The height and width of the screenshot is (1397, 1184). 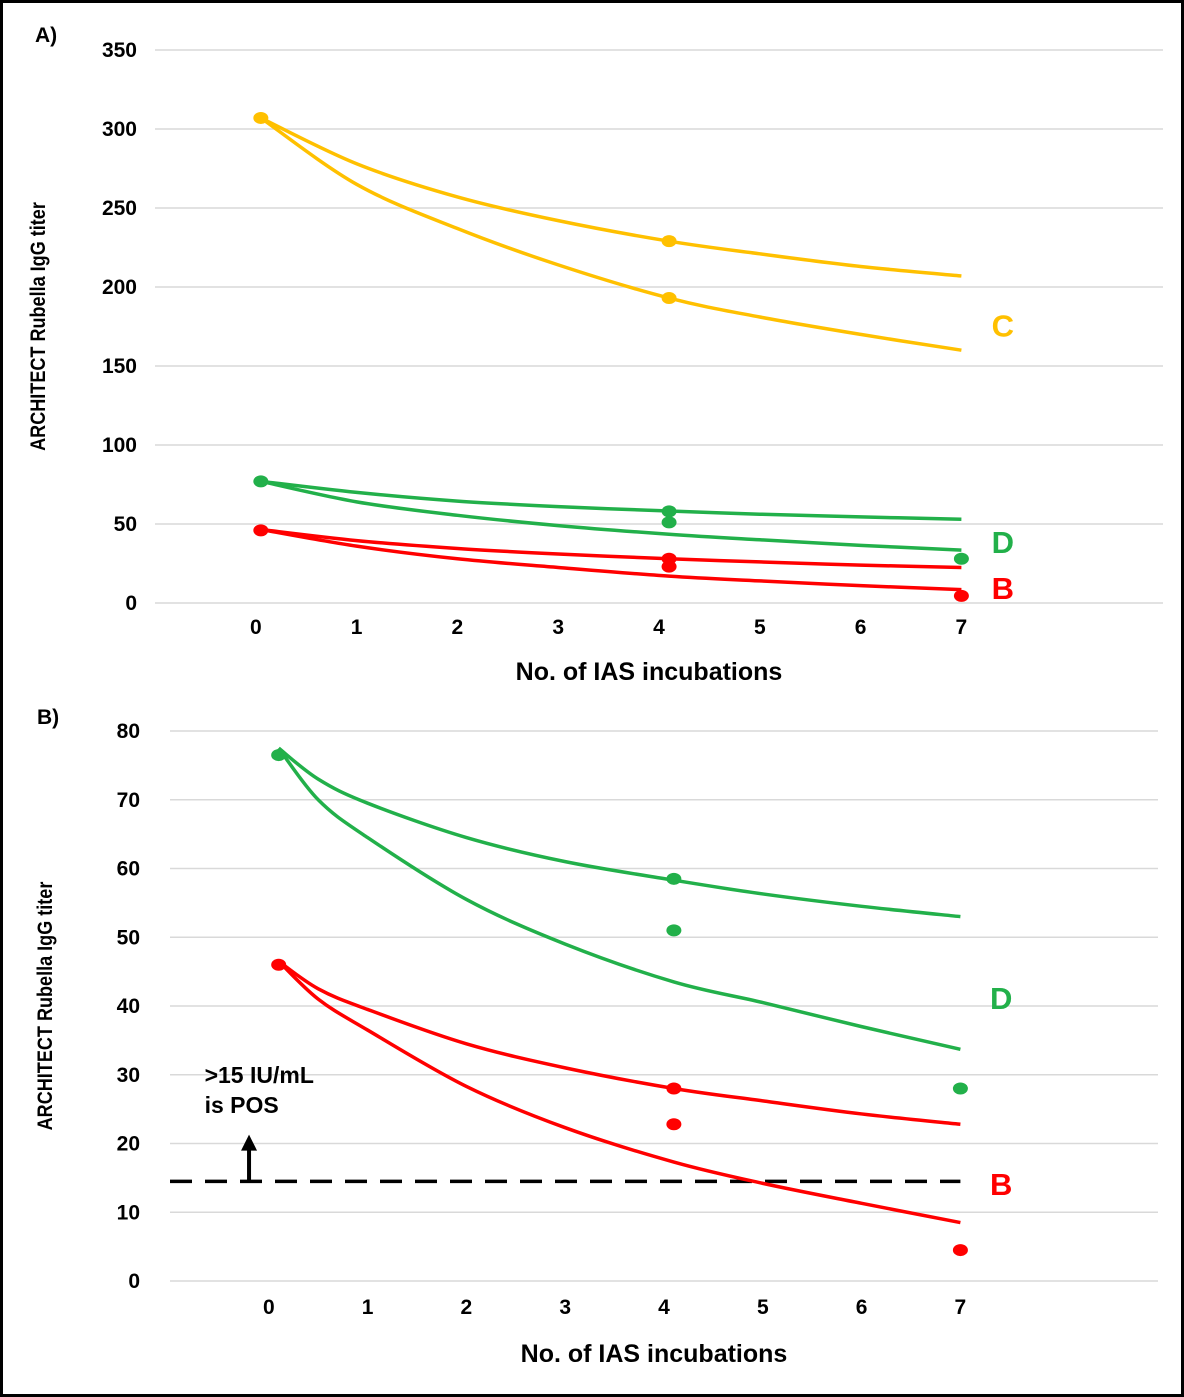 I want to click on panel-label: B), so click(x=48, y=717).